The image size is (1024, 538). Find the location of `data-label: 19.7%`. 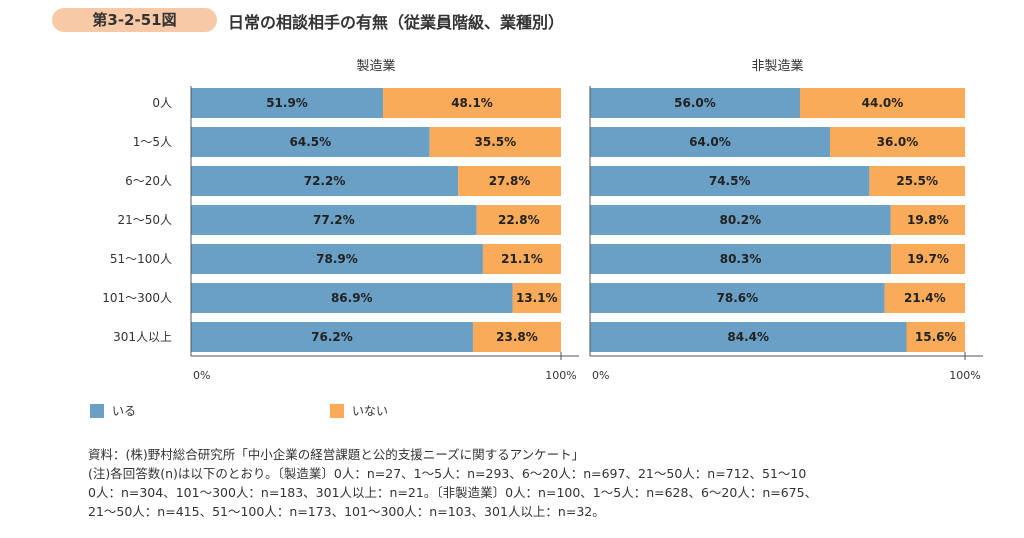

data-label: 19.7% is located at coordinates (928, 259).